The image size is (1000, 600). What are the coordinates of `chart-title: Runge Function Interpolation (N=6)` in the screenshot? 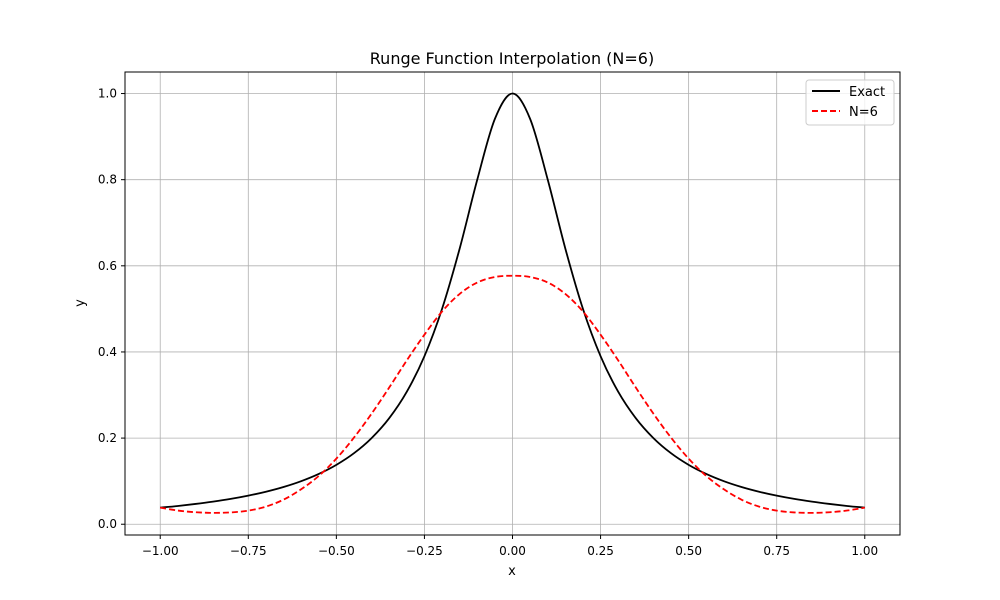 It's located at (512, 58).